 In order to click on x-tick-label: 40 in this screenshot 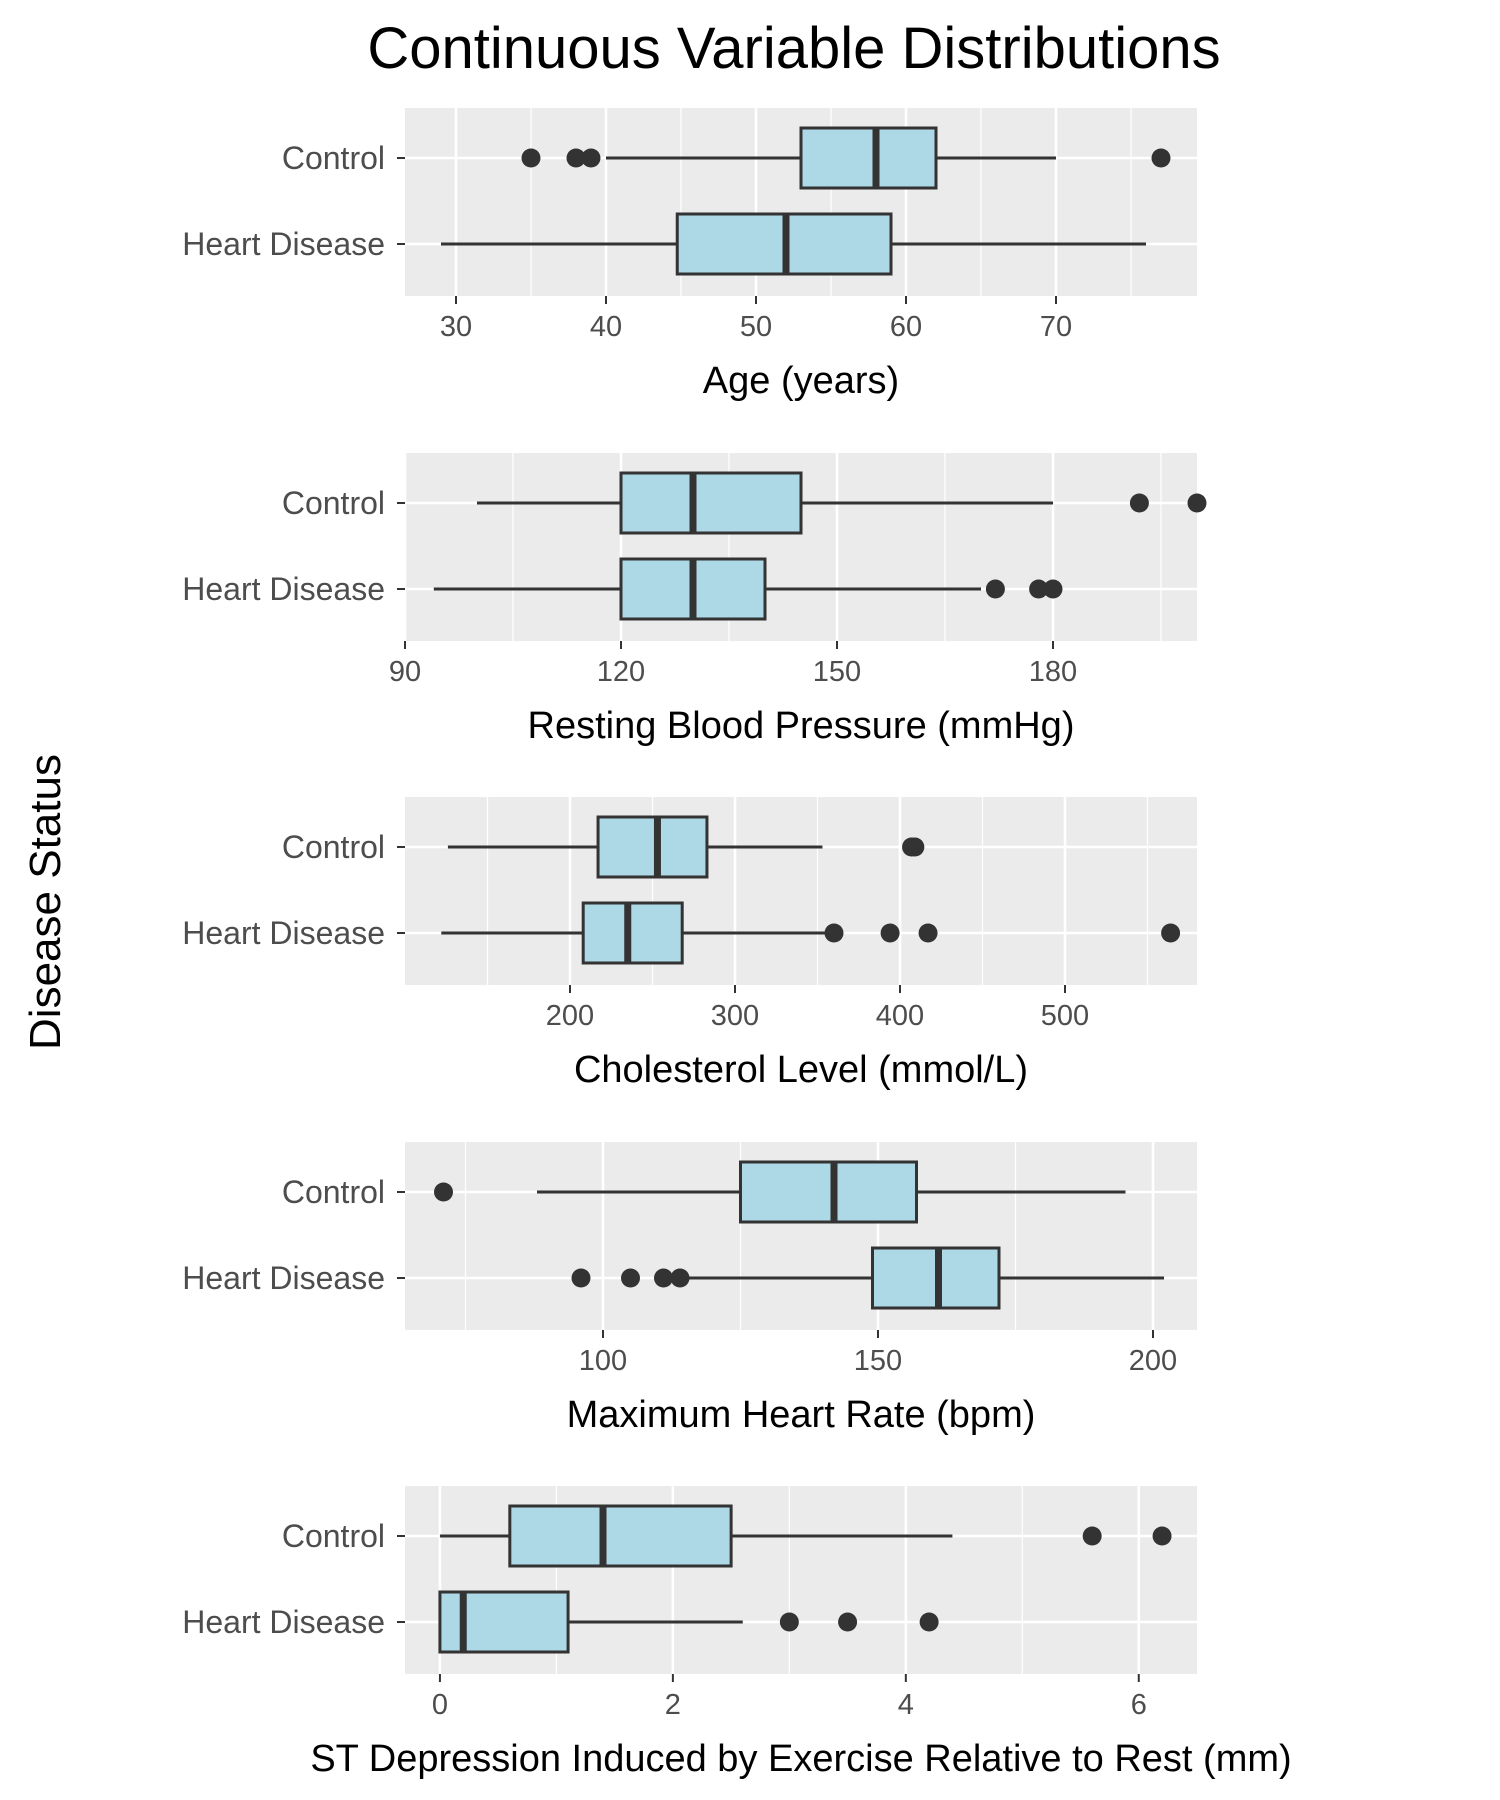, I will do `click(606, 327)`.